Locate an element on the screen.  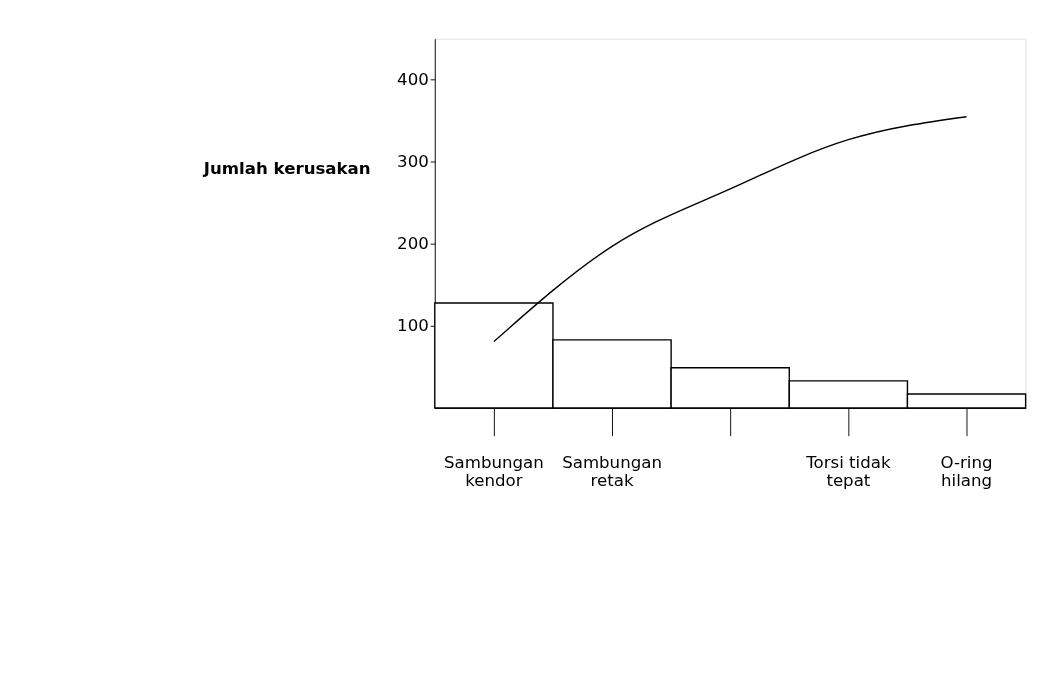
y-tick-label: 200 is located at coordinates (413, 243).